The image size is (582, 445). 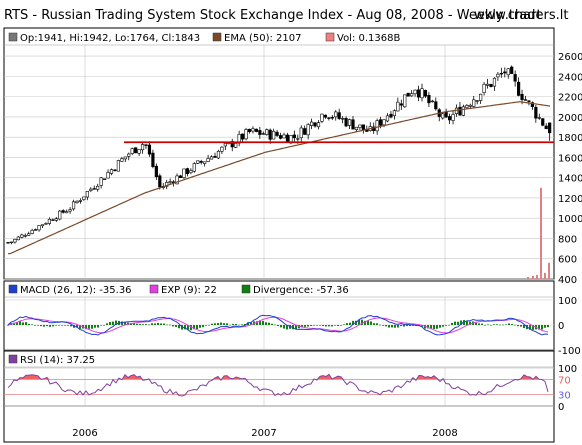 What do you see at coordinates (263, 38) in the screenshot?
I see `ema-legend: EMA (50): 2107` at bounding box center [263, 38].